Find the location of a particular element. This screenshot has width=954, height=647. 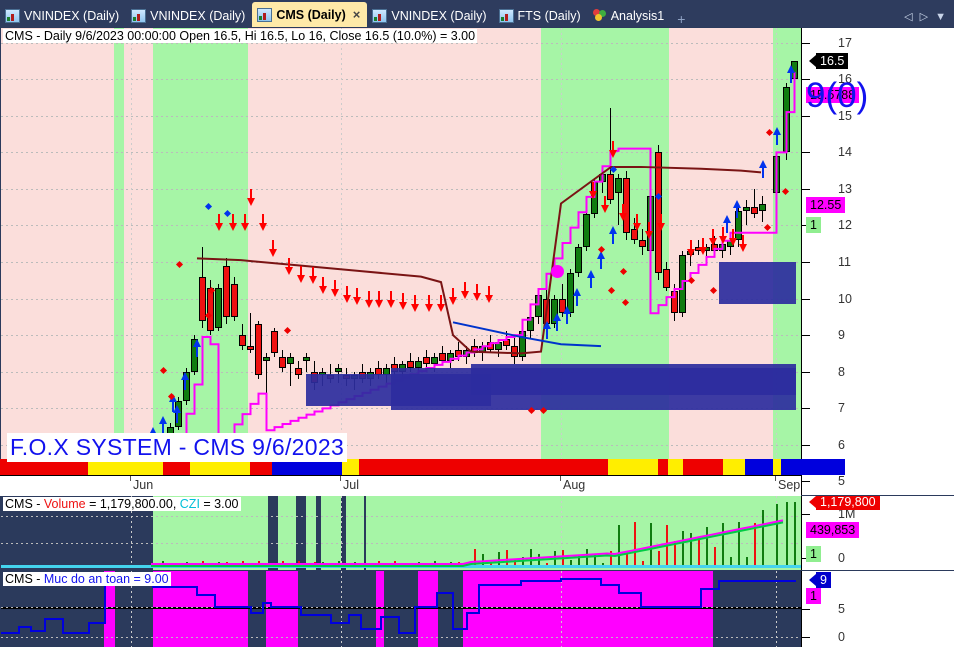

axis-label: 9 is located at coordinates (841, 335).